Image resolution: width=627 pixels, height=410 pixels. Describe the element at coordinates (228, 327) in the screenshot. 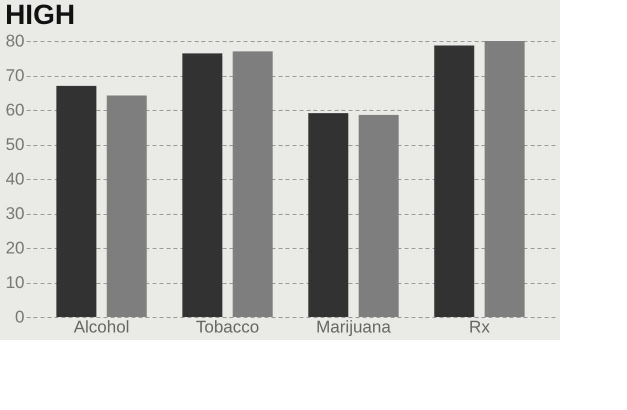

I see `x-tick-label: Tobacco` at that location.